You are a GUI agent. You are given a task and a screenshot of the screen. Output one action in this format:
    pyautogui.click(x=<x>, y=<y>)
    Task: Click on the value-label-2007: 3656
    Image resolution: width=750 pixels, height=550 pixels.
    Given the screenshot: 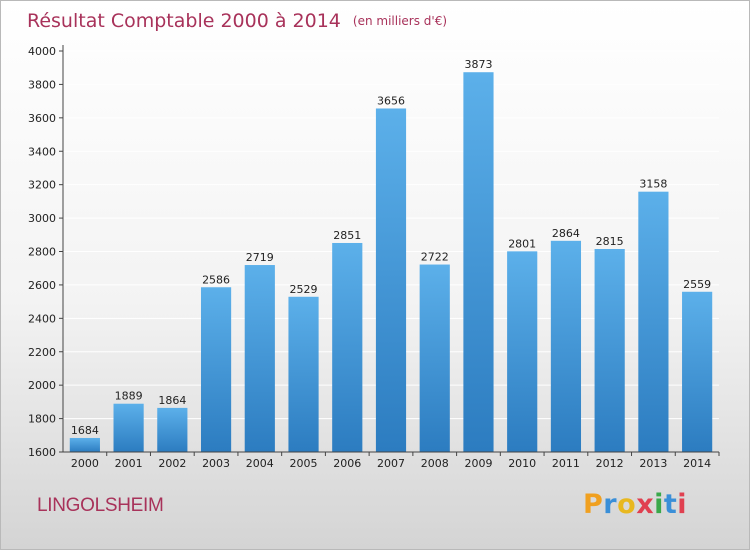 What is the action you would take?
    pyautogui.click(x=391, y=100)
    